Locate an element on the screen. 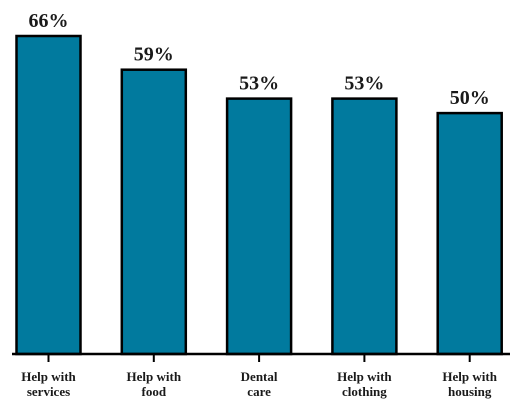 Image resolution: width=515 pixels, height=402 pixels. x-tick-label-1: Help with food is located at coordinates (154, 384).